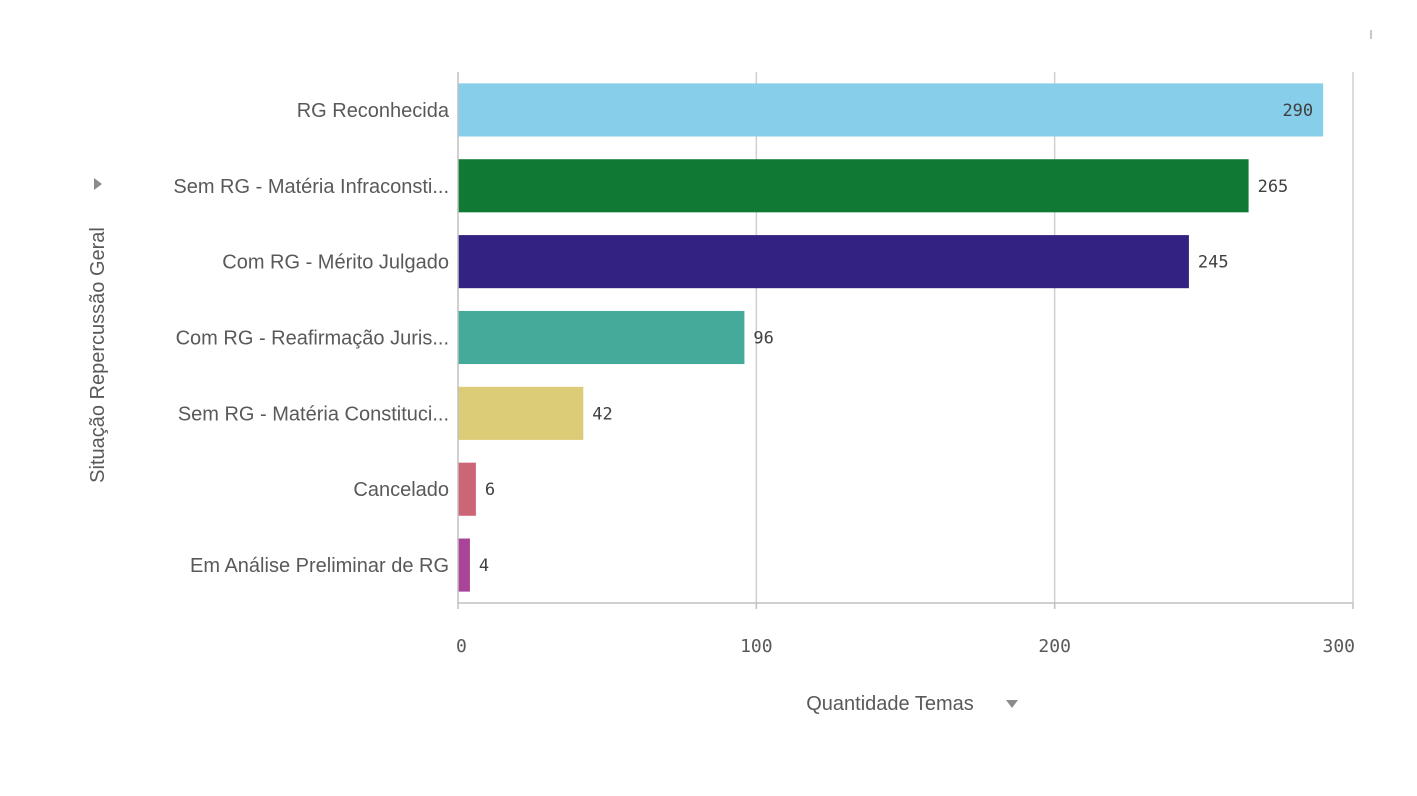 This screenshot has height=796, width=1417. What do you see at coordinates (335, 263) in the screenshot?
I see `category-label: Com RG - Mérito Julgado` at bounding box center [335, 263].